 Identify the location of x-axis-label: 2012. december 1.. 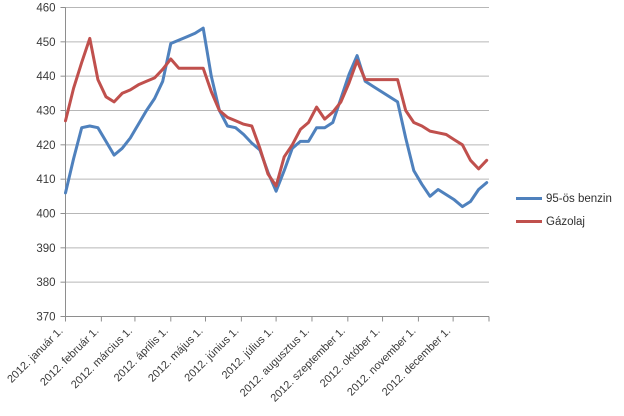
(416, 361).